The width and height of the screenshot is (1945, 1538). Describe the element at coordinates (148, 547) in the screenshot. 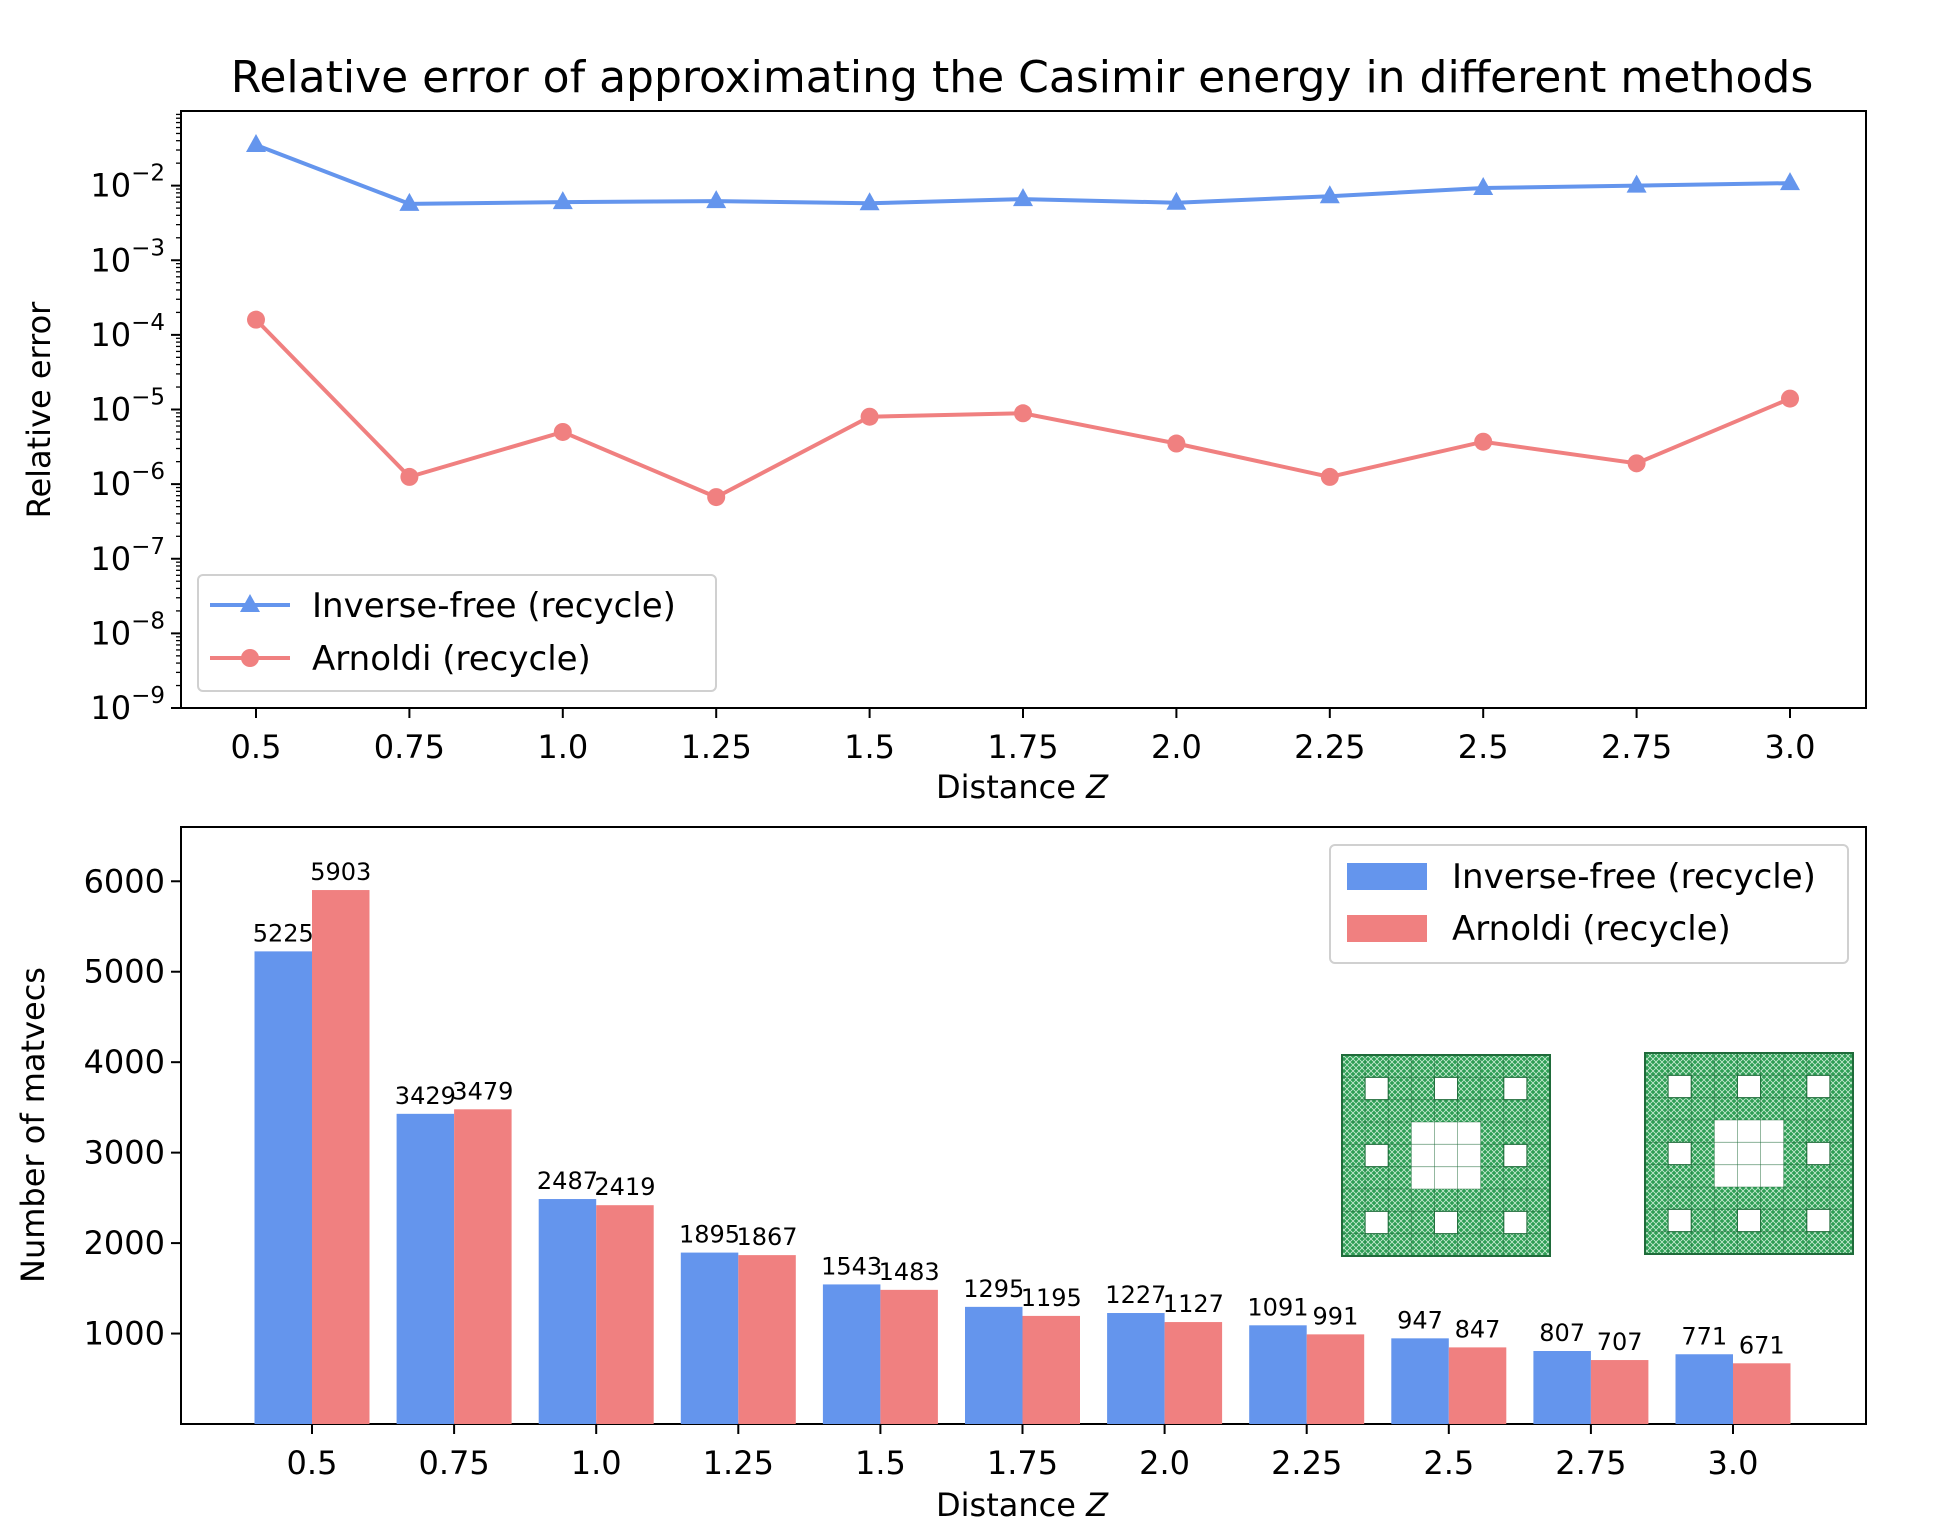

I see `y-tick-exponent: −7` at that location.